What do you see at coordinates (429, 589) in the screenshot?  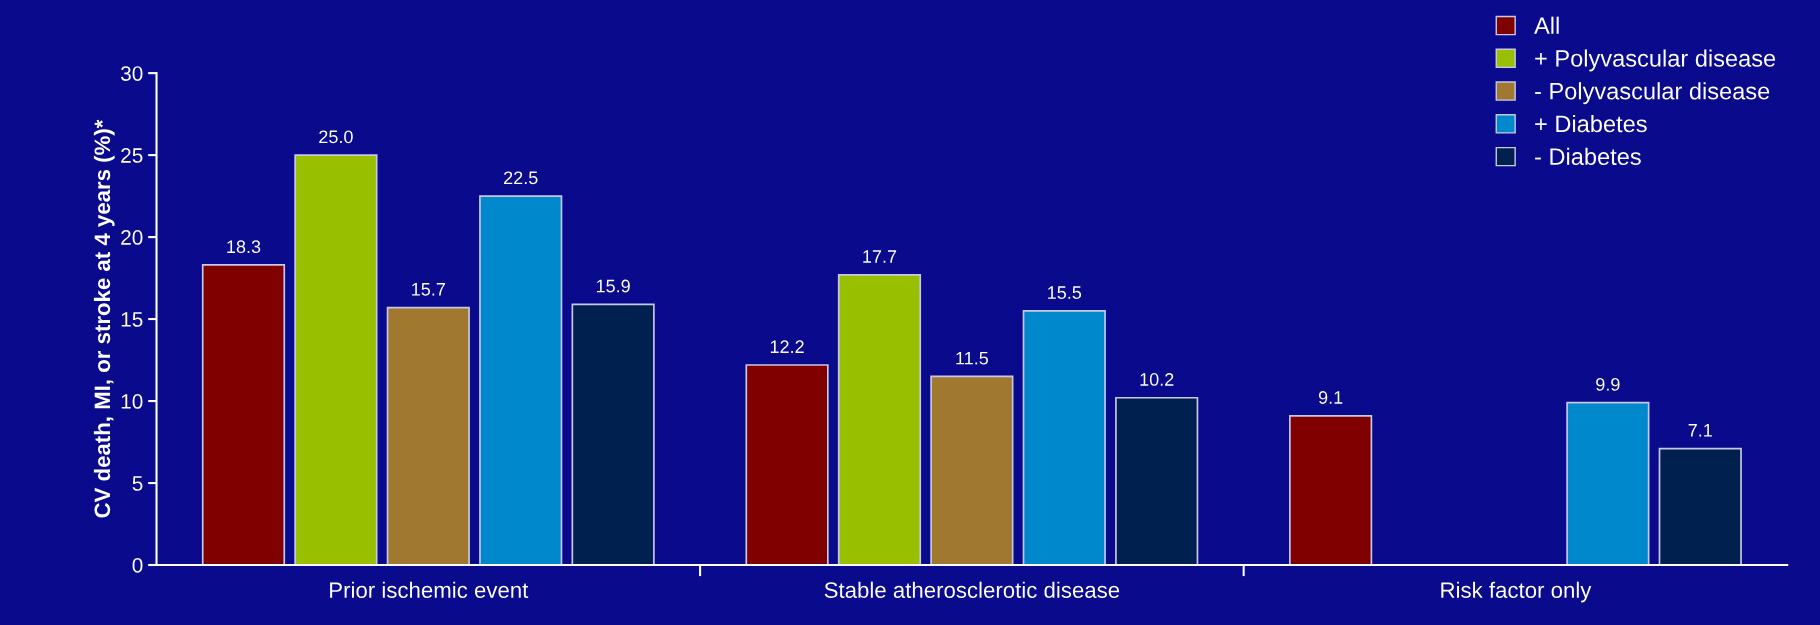 I see `x-tick-label: Prior ischemic event` at bounding box center [429, 589].